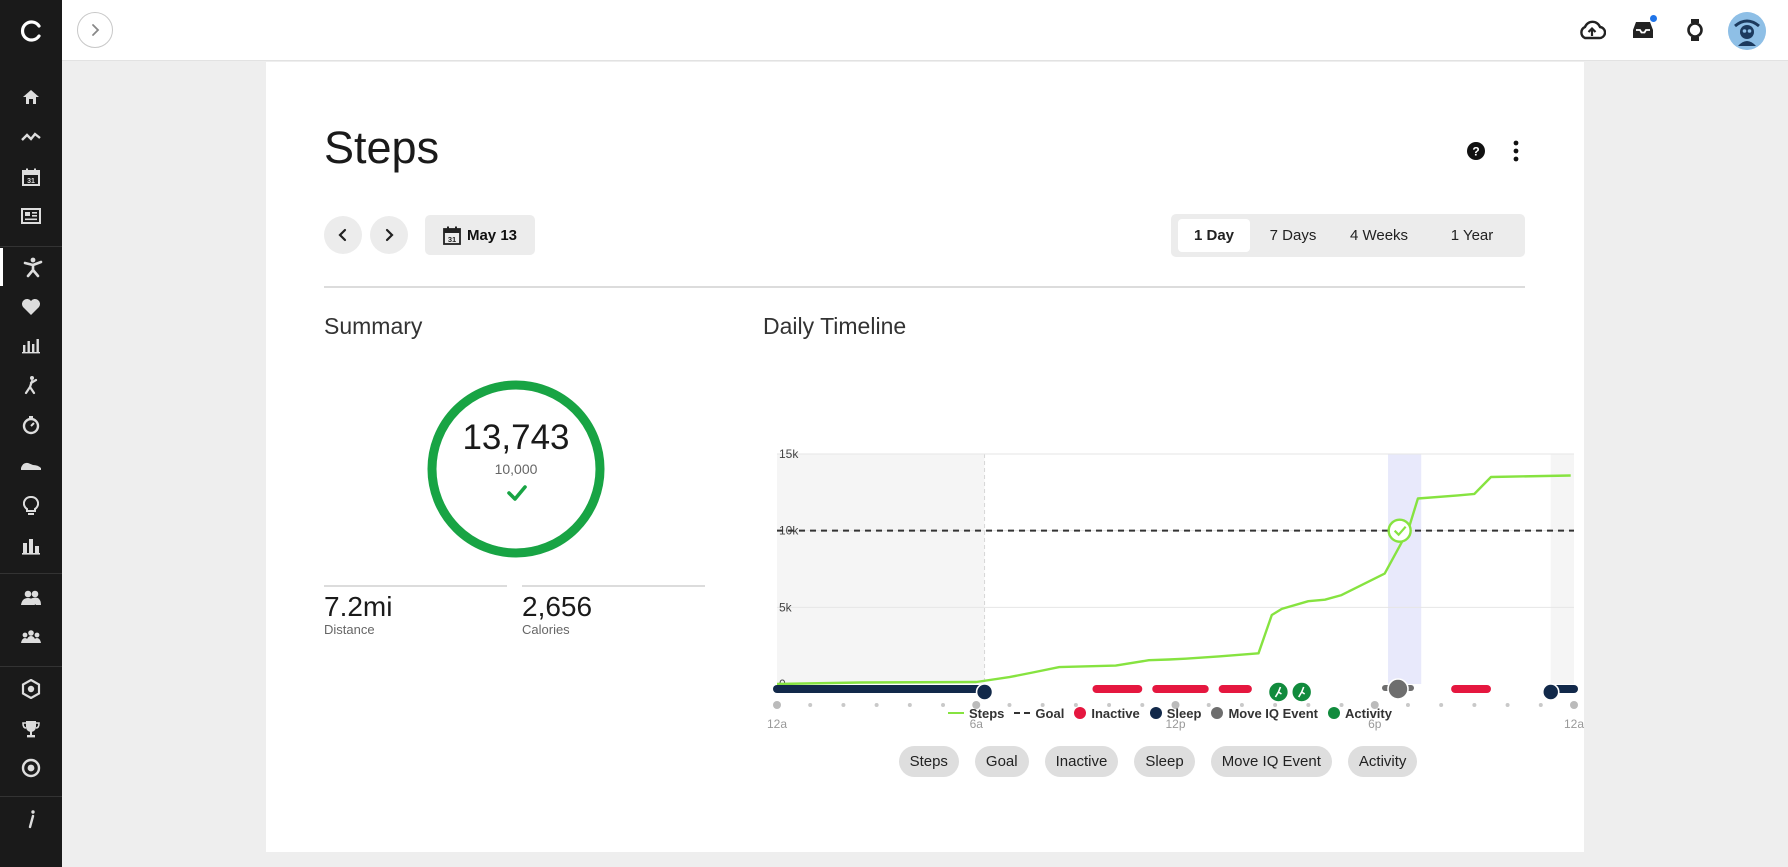 The image size is (1788, 867). Describe the element at coordinates (1379, 235) in the screenshot. I see `range-4-weeks: 4 Weeks` at that location.